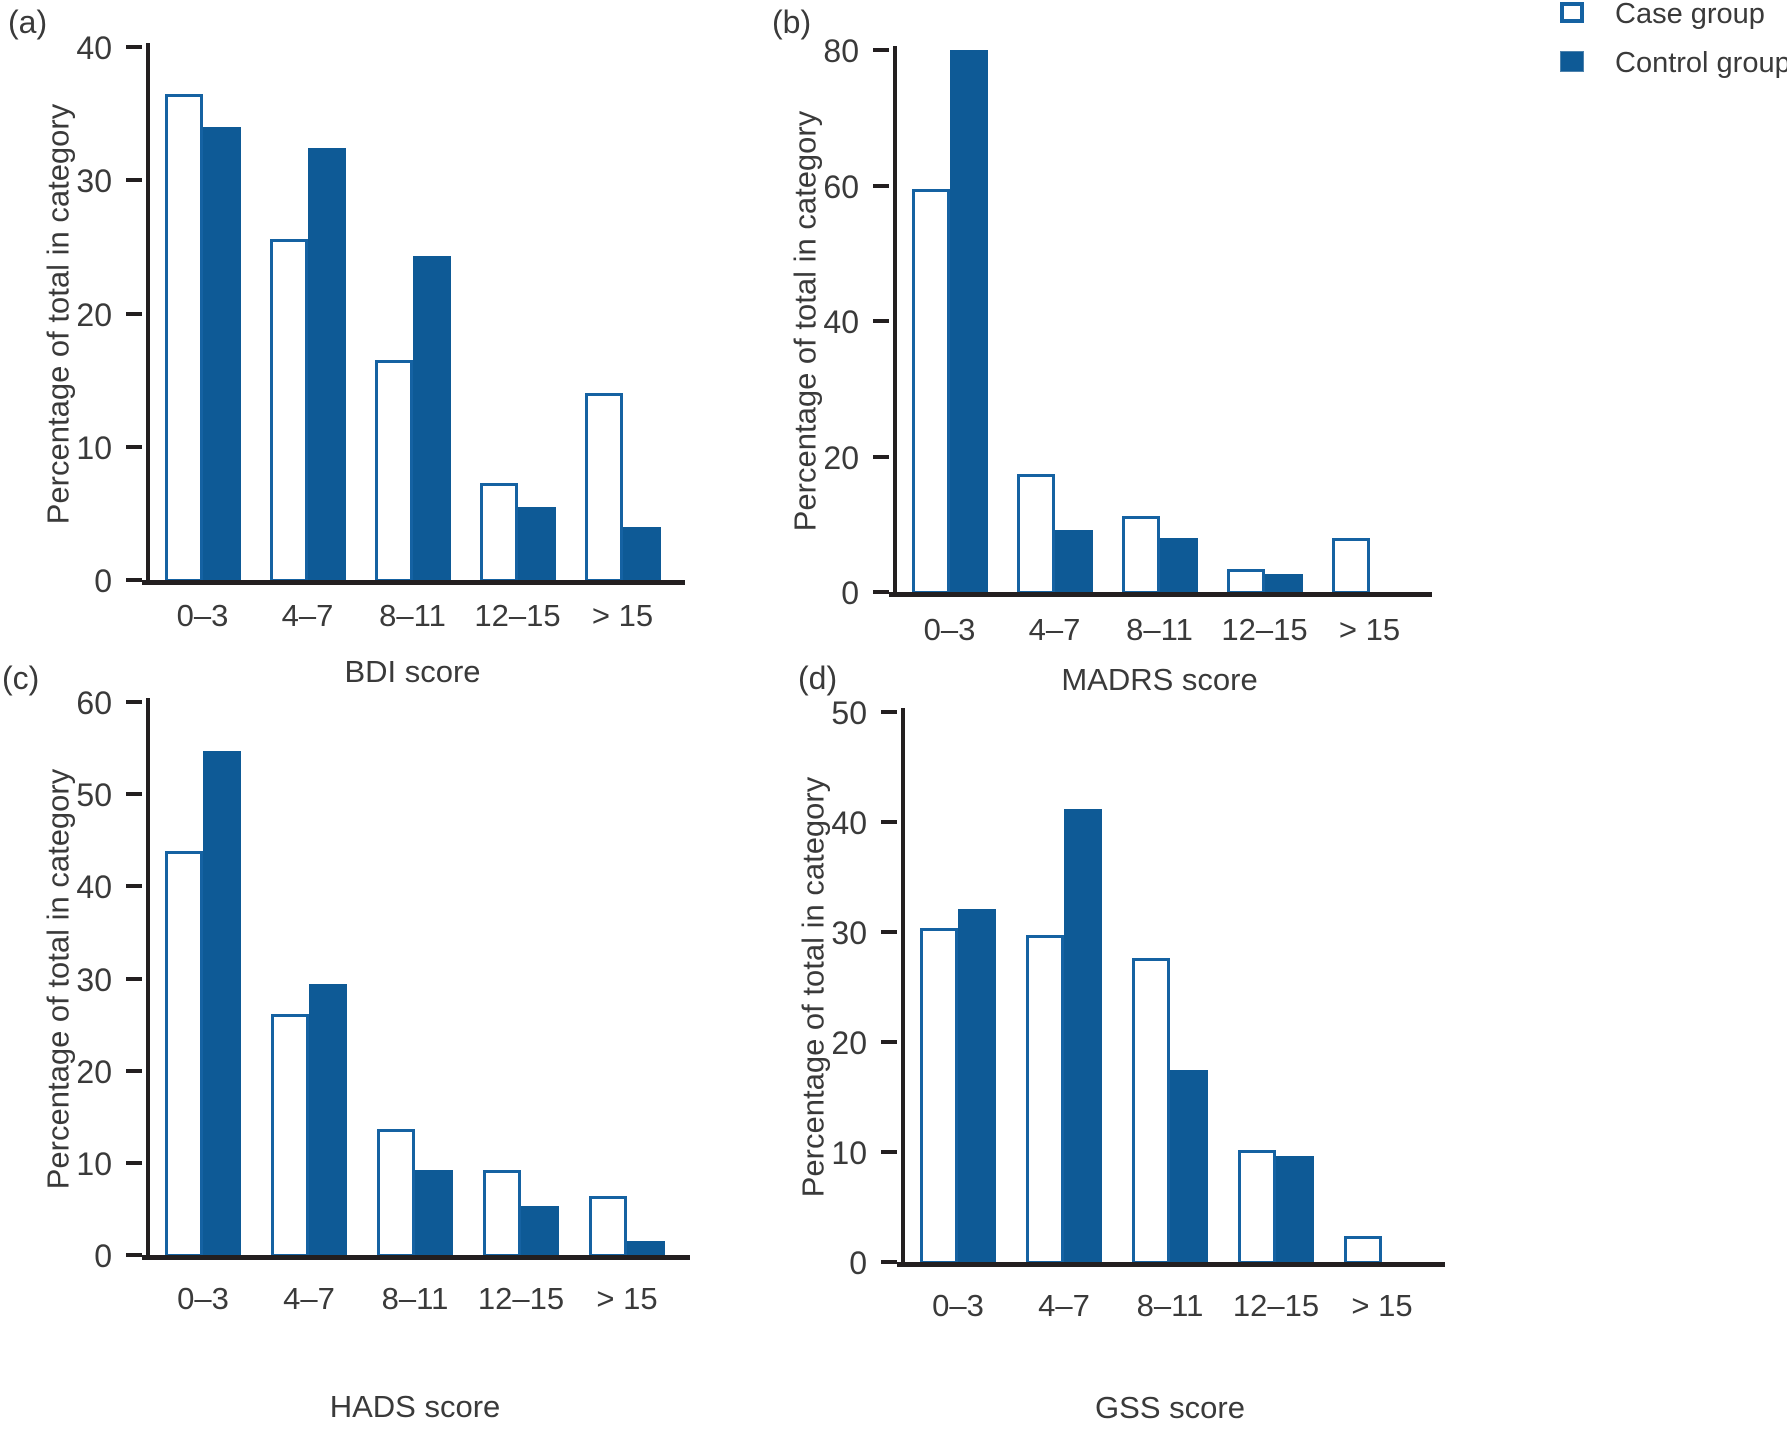  What do you see at coordinates (1054, 629) in the screenshot?
I see `x-category-label-b-2: 4–7` at bounding box center [1054, 629].